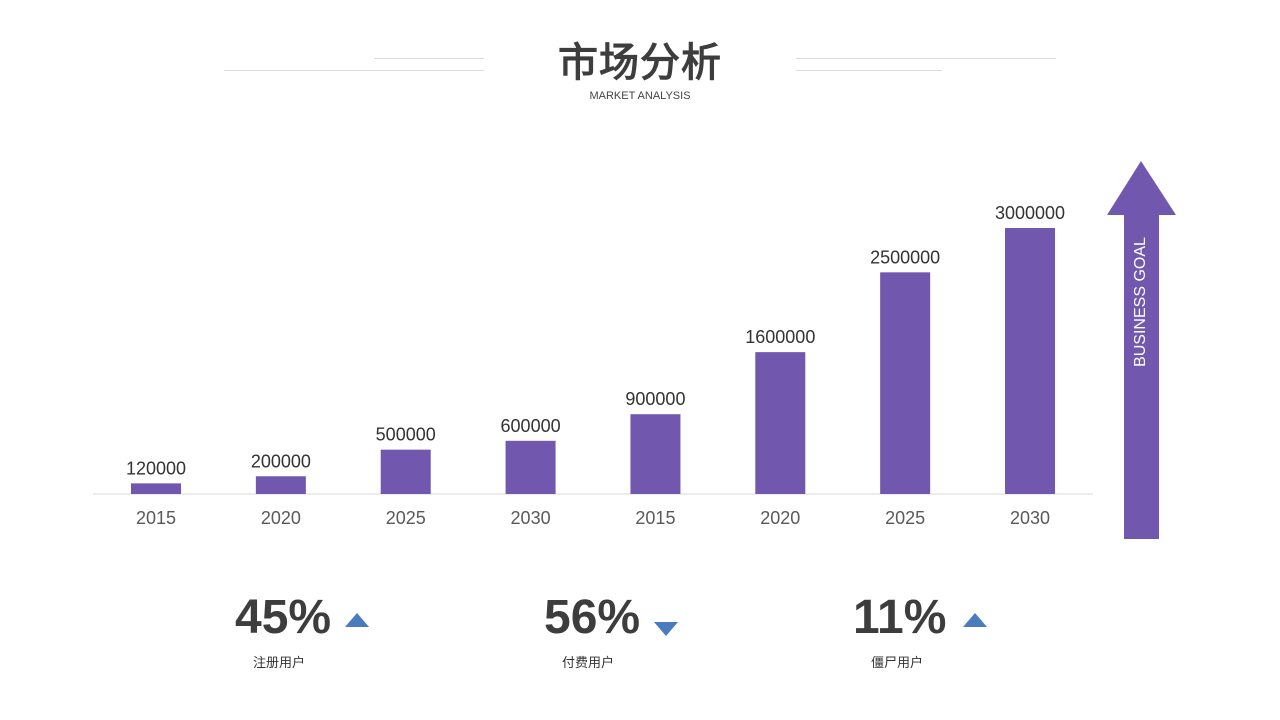  Describe the element at coordinates (156, 468) in the screenshot. I see `data-label: 120000` at that location.